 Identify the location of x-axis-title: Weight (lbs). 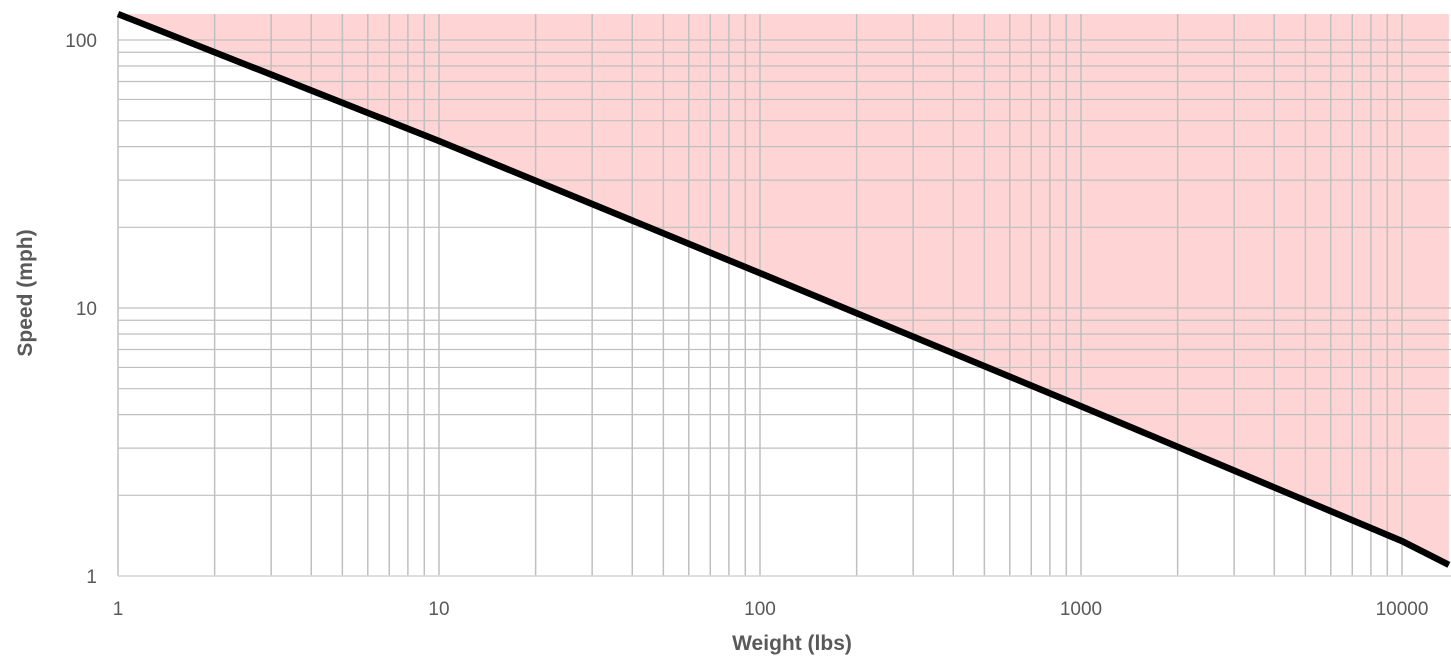
(792, 643).